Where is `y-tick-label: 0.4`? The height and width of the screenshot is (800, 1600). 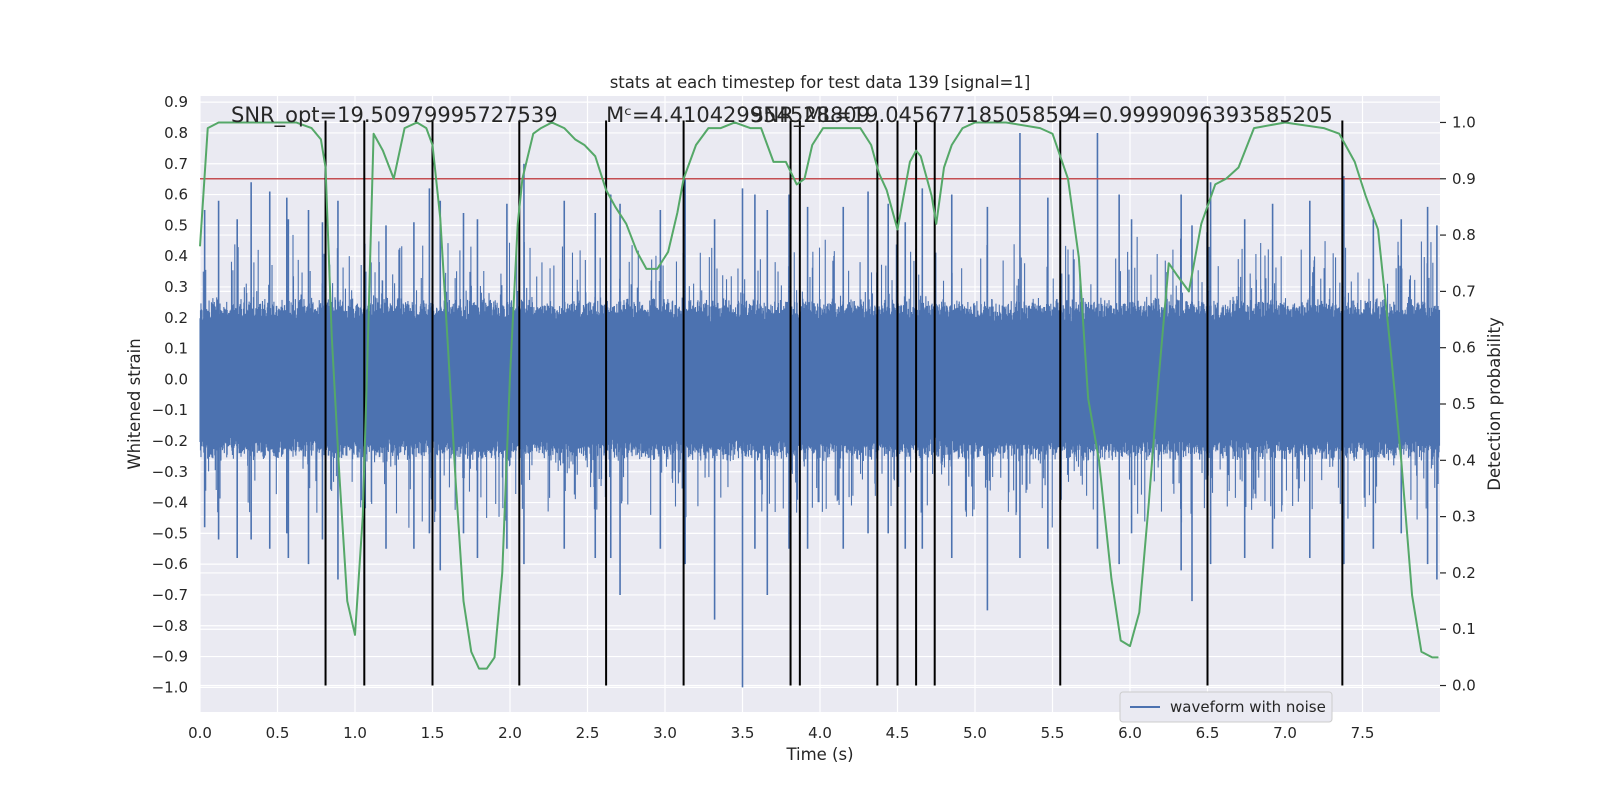
y-tick-label: 0.4 is located at coordinates (176, 256).